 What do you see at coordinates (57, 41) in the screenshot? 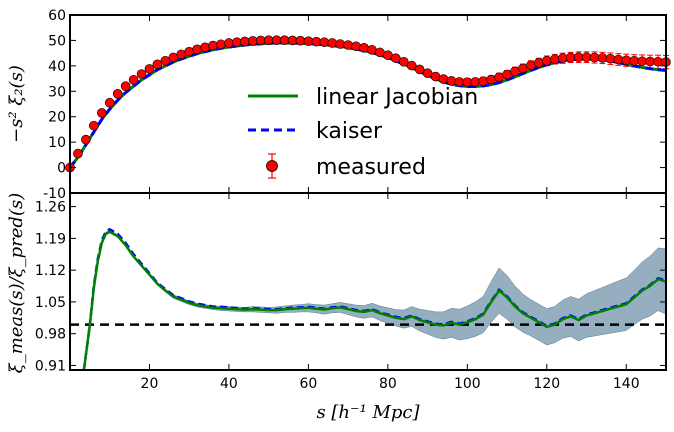
I see `top-ytick-label: 50` at bounding box center [57, 41].